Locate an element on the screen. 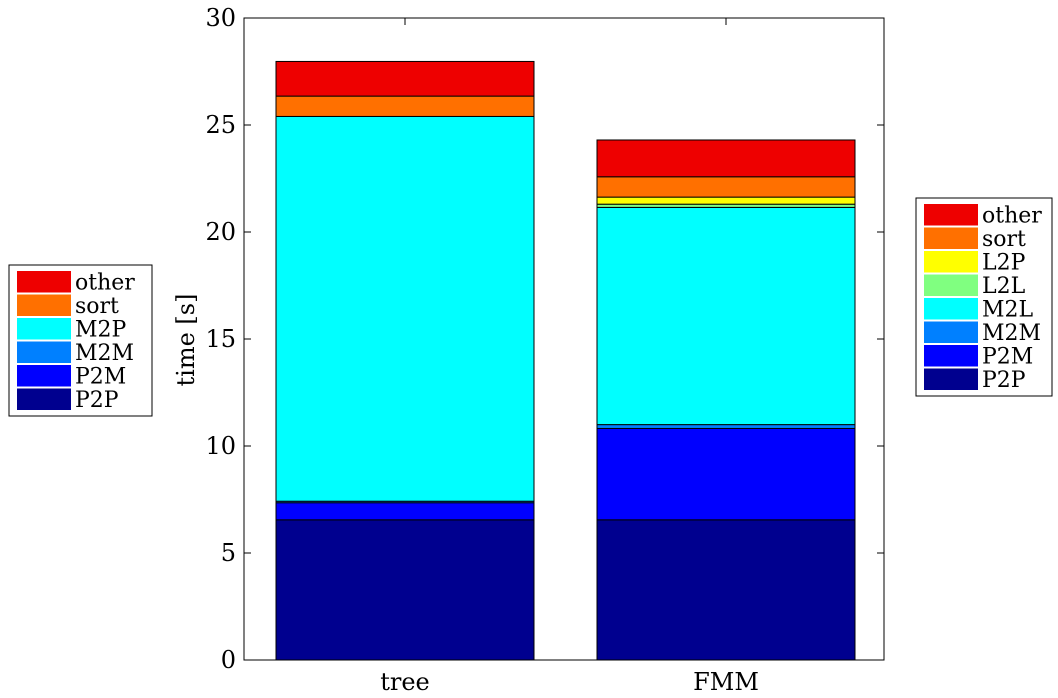 This screenshot has height=698, width=1058. legend-label-l2p: L2P is located at coordinates (1004, 263).